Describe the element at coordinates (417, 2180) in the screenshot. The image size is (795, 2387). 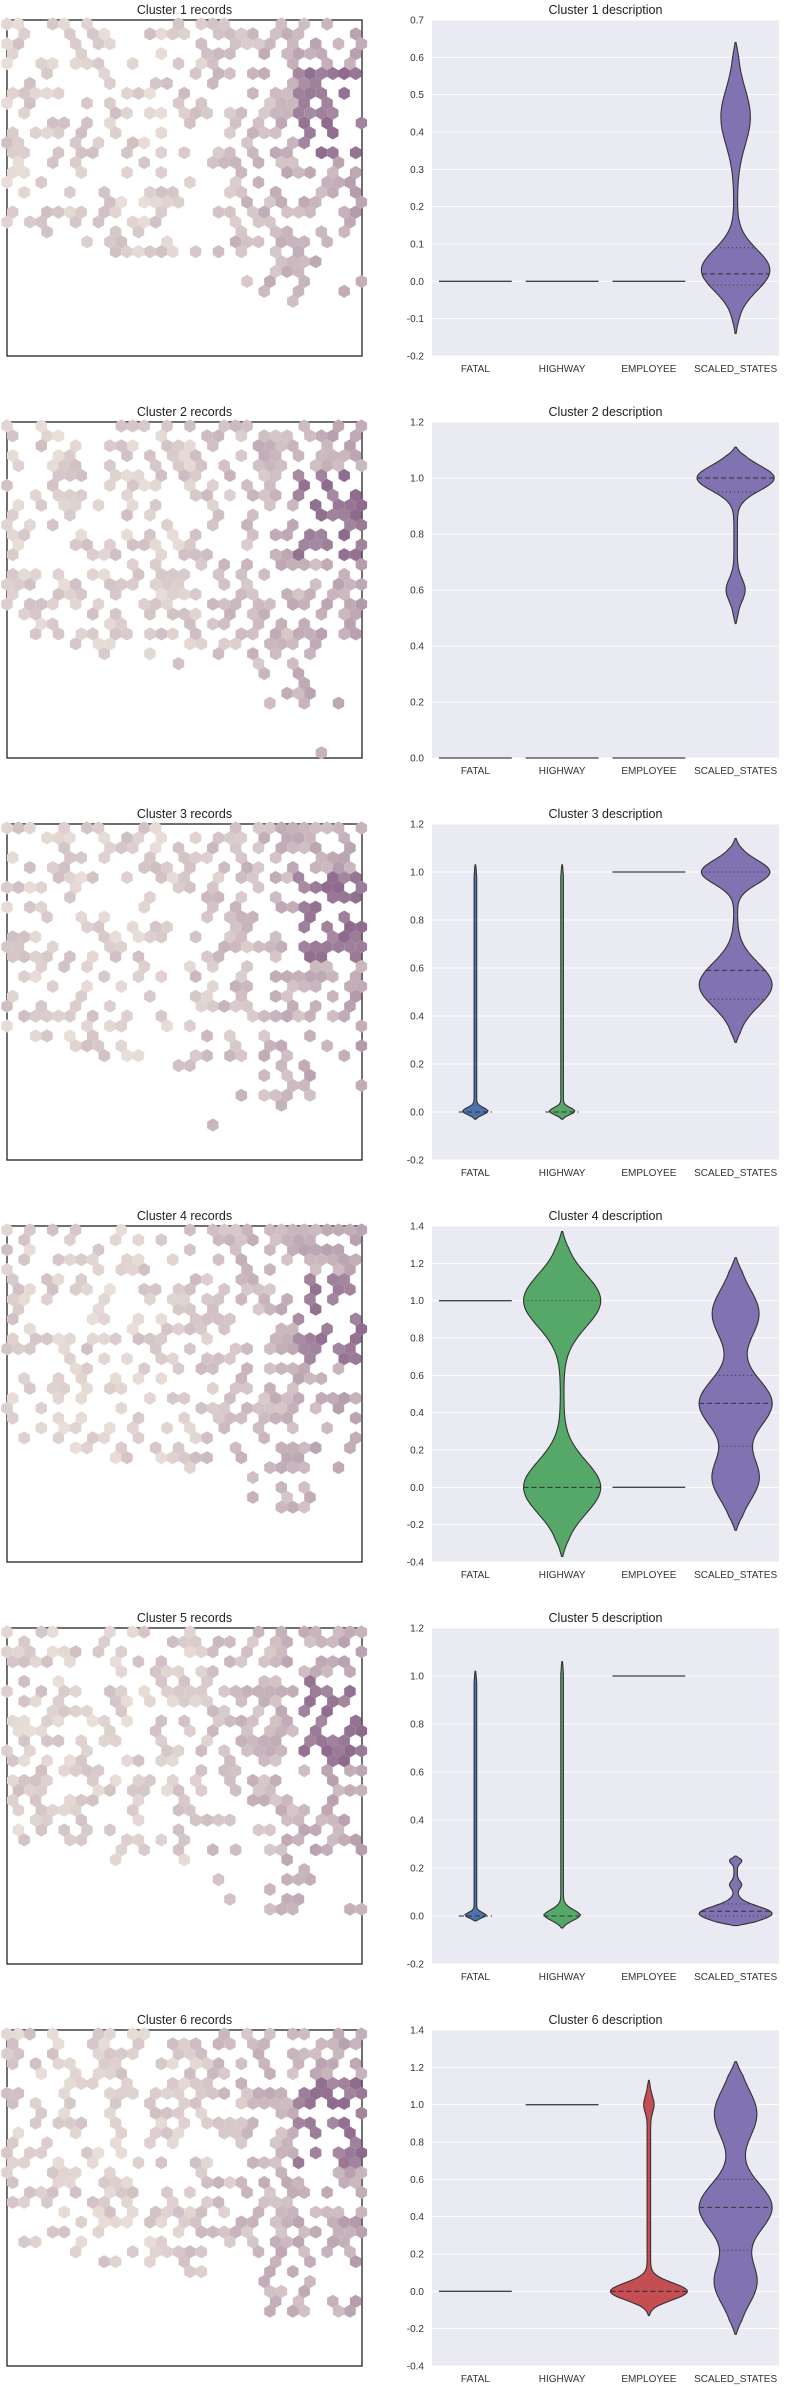
I see `y-tick-label: 0.6` at that location.